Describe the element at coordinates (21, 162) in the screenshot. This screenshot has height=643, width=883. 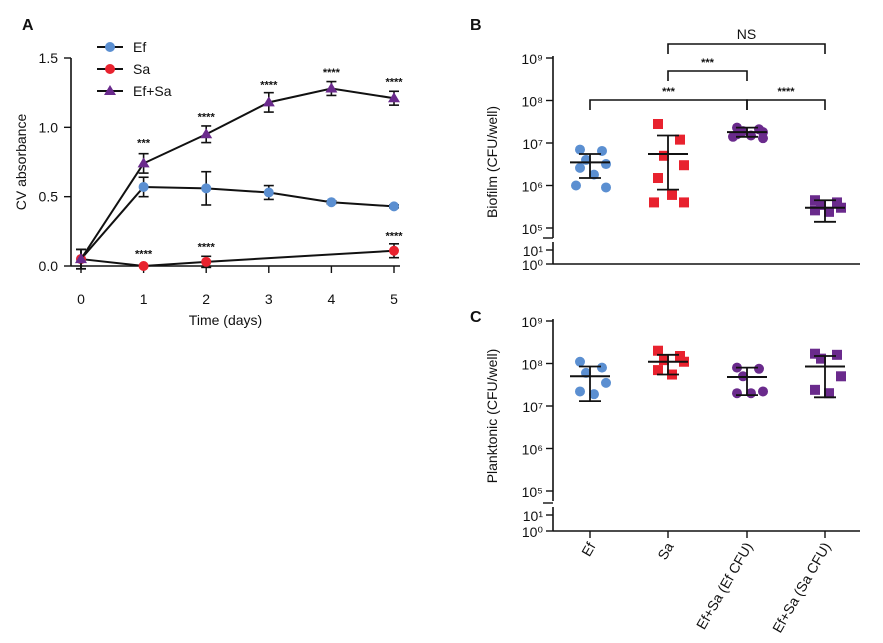
I see `y-axis-label-a: CV absorbance` at that location.